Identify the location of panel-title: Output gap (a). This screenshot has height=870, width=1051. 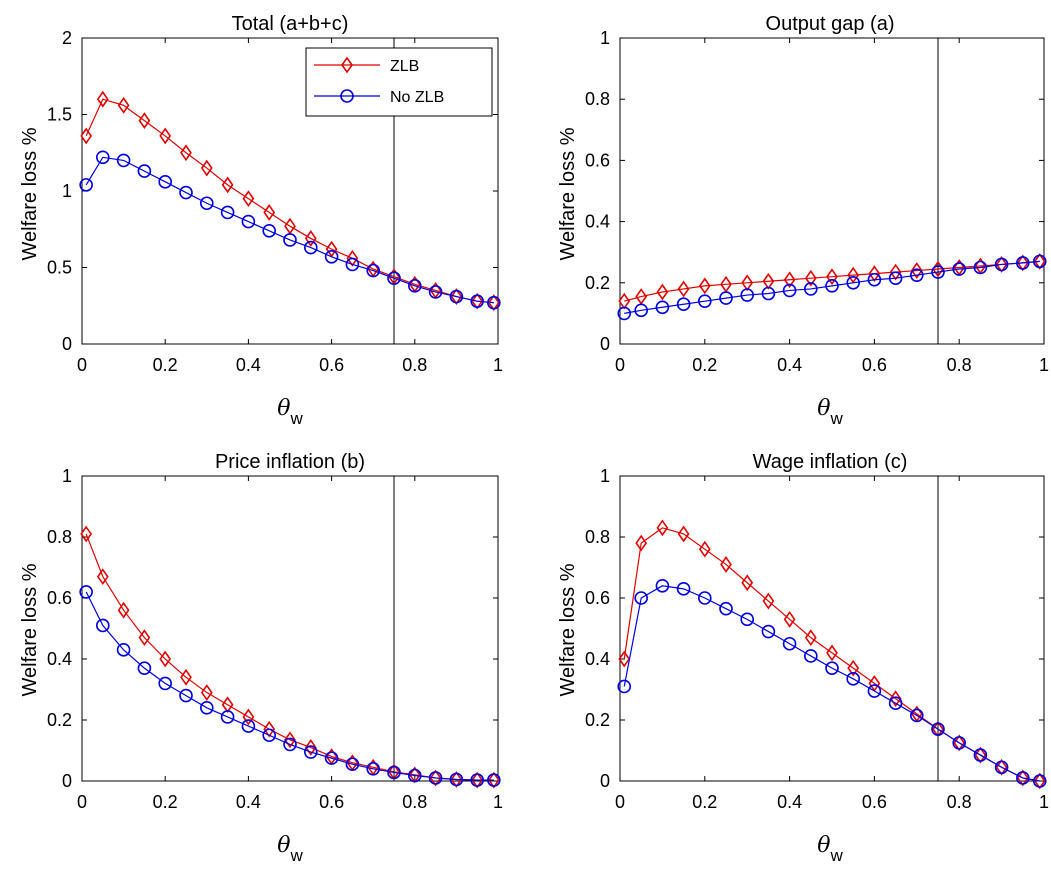
(830, 24).